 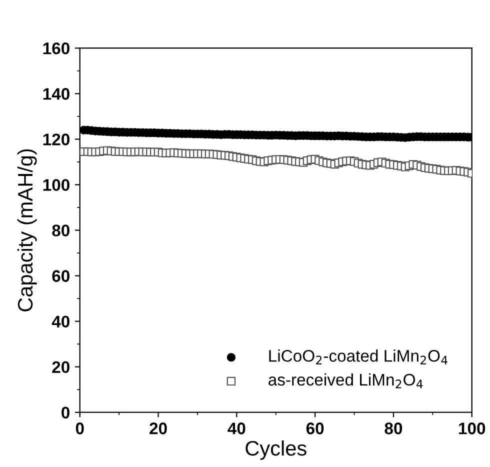 I want to click on y-tick-label: 100, so click(x=56, y=185).